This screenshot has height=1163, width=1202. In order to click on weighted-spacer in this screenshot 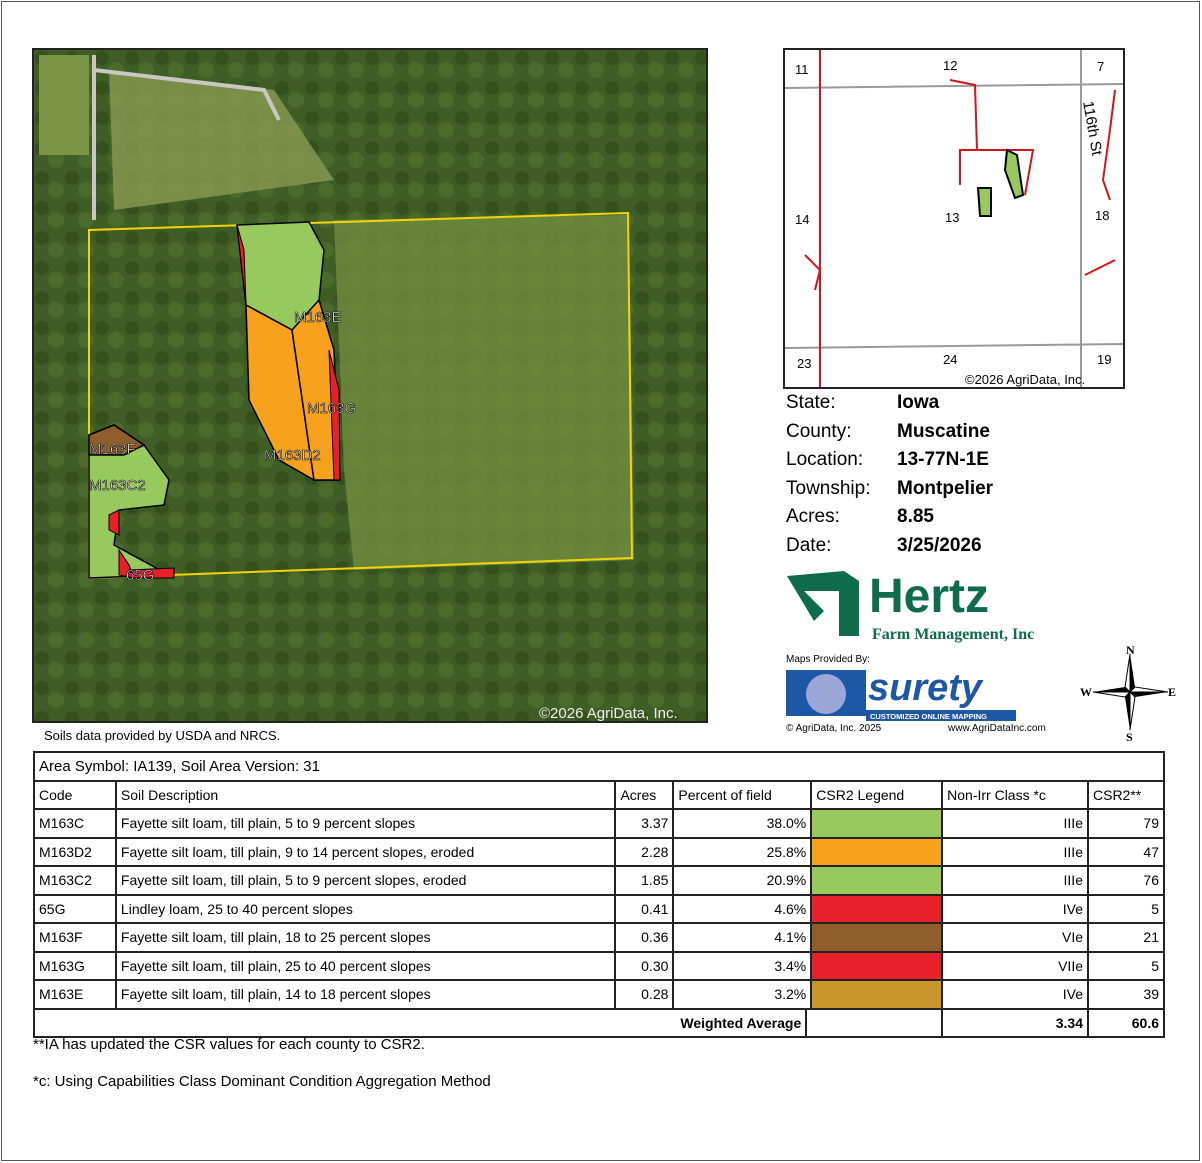, I will do `click(877, 1023)`.